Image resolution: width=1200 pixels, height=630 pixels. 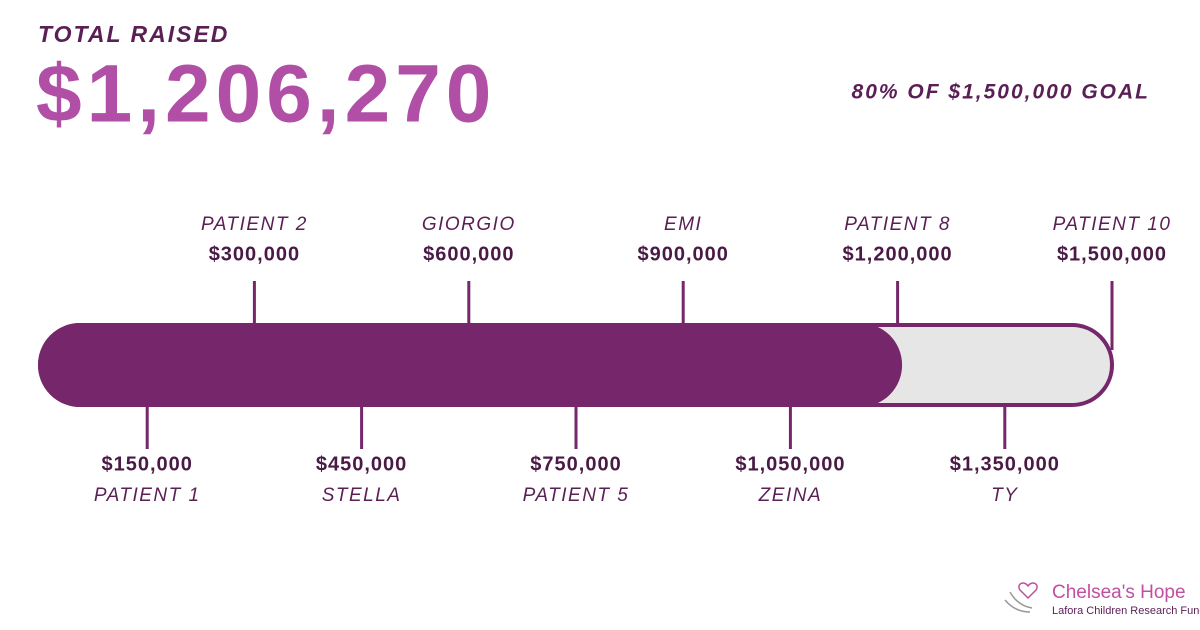 What do you see at coordinates (1005, 464) in the screenshot?
I see `tick-value: $1,350,000` at bounding box center [1005, 464].